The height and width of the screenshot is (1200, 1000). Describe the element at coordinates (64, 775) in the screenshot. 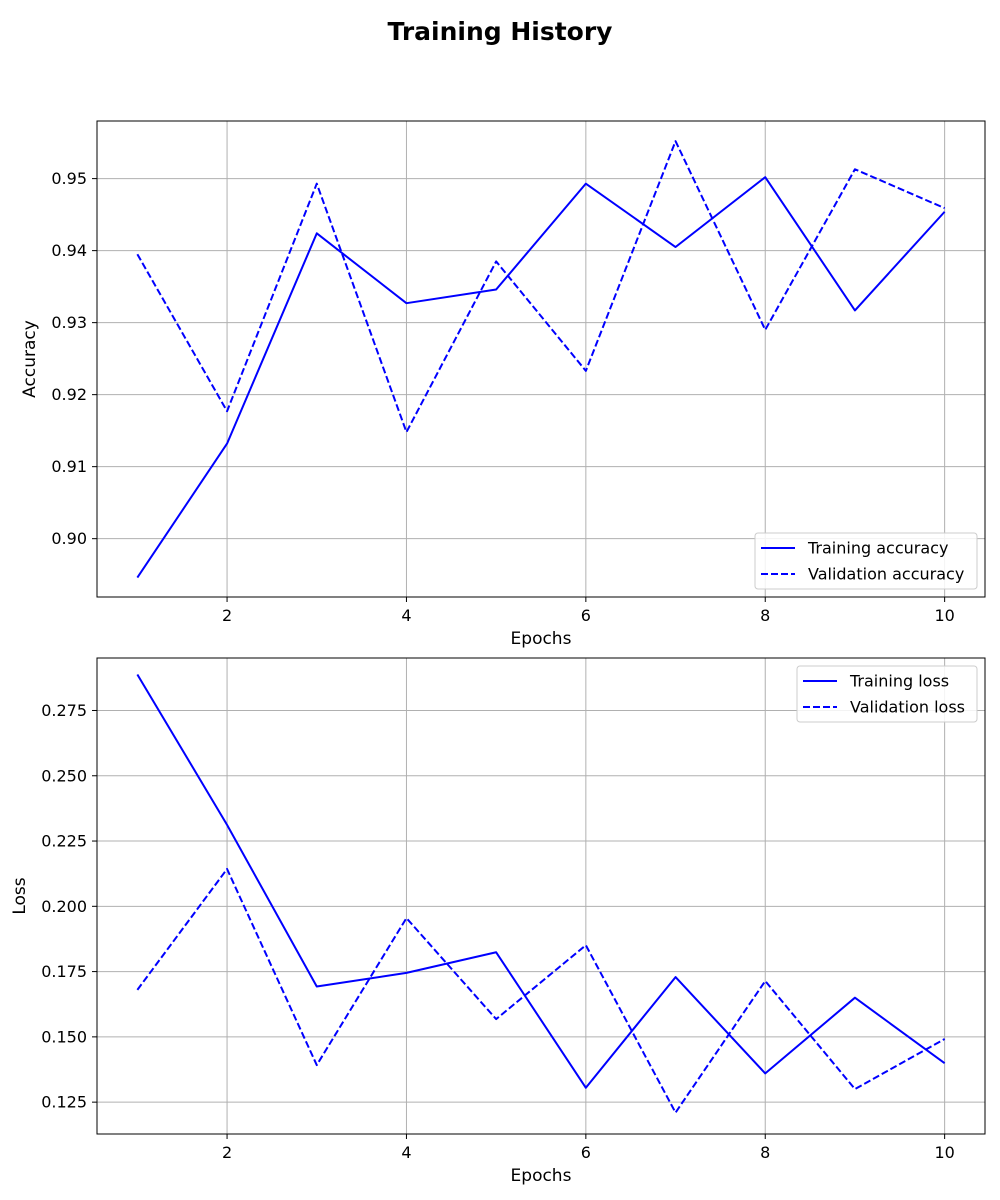

I see `loss-y-tick-label: 0.250` at that location.